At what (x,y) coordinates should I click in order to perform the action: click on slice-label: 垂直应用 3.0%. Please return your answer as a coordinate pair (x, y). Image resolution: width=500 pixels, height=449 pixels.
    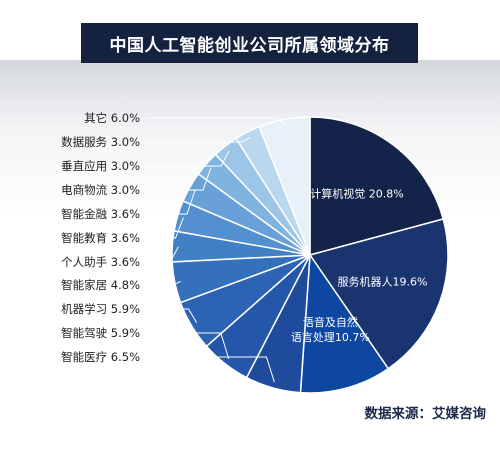
    Looking at the image, I should click on (100, 166).